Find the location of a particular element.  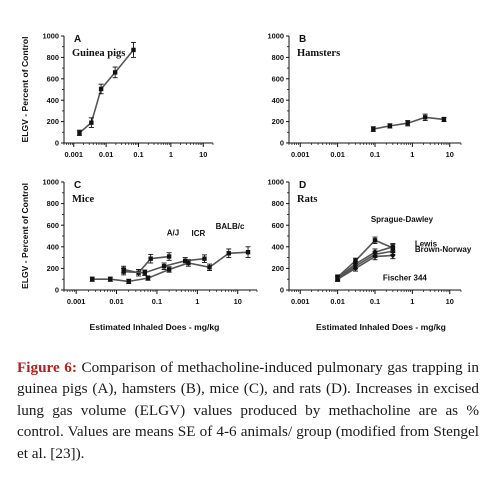

series-label: BALB/c is located at coordinates (230, 226).